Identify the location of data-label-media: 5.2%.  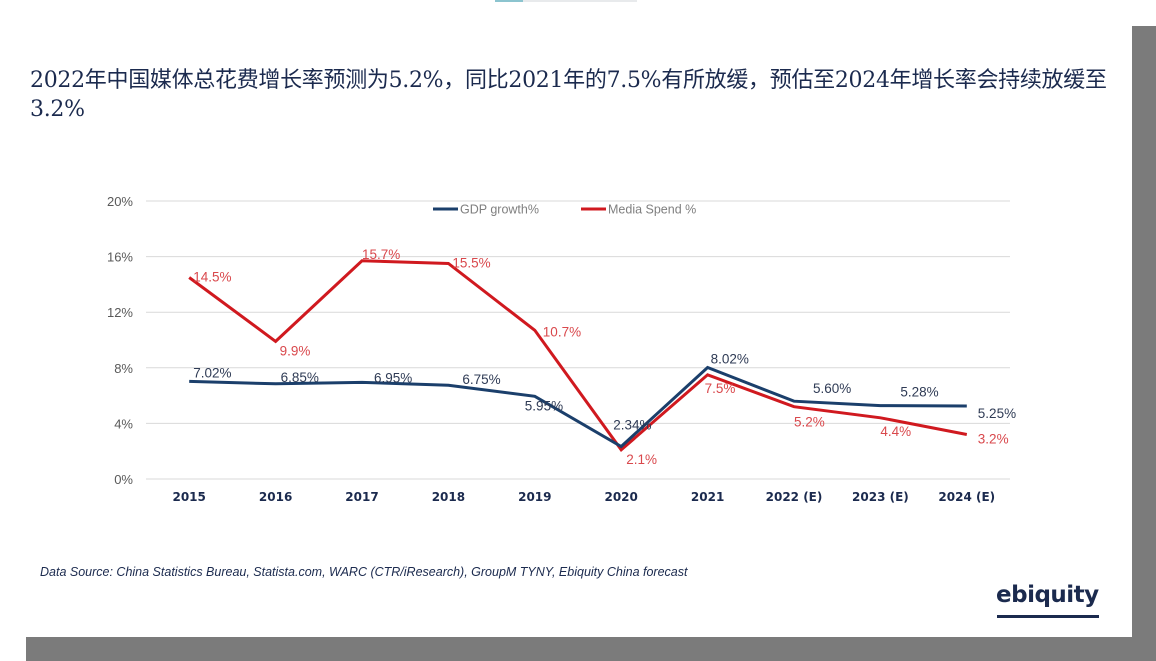
(809, 422).